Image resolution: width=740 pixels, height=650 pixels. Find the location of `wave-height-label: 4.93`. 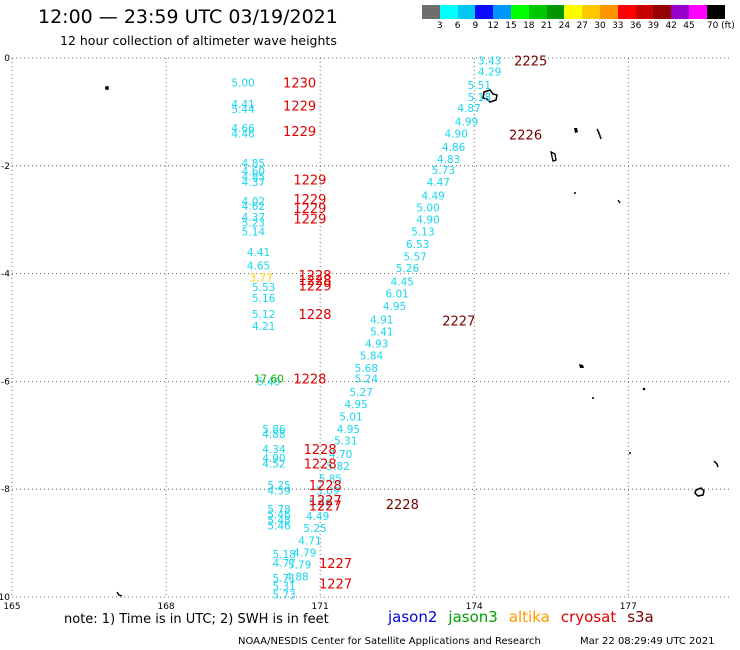

wave-height-label: 4.93 is located at coordinates (376, 345).